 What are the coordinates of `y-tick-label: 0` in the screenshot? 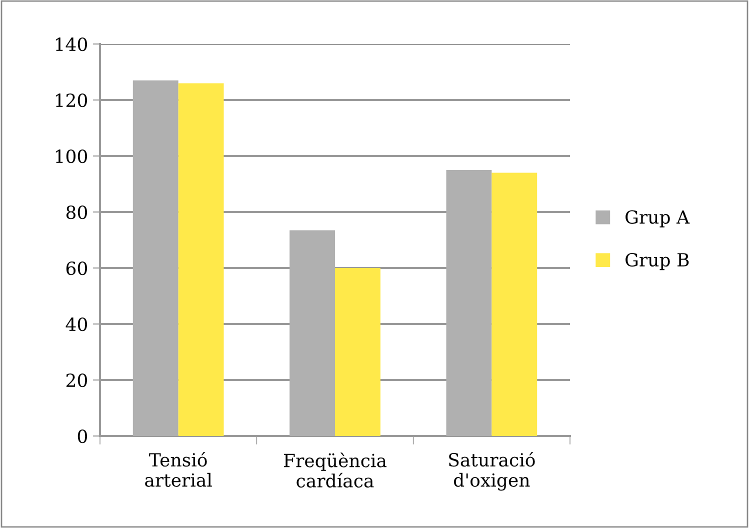 It's located at (82, 436).